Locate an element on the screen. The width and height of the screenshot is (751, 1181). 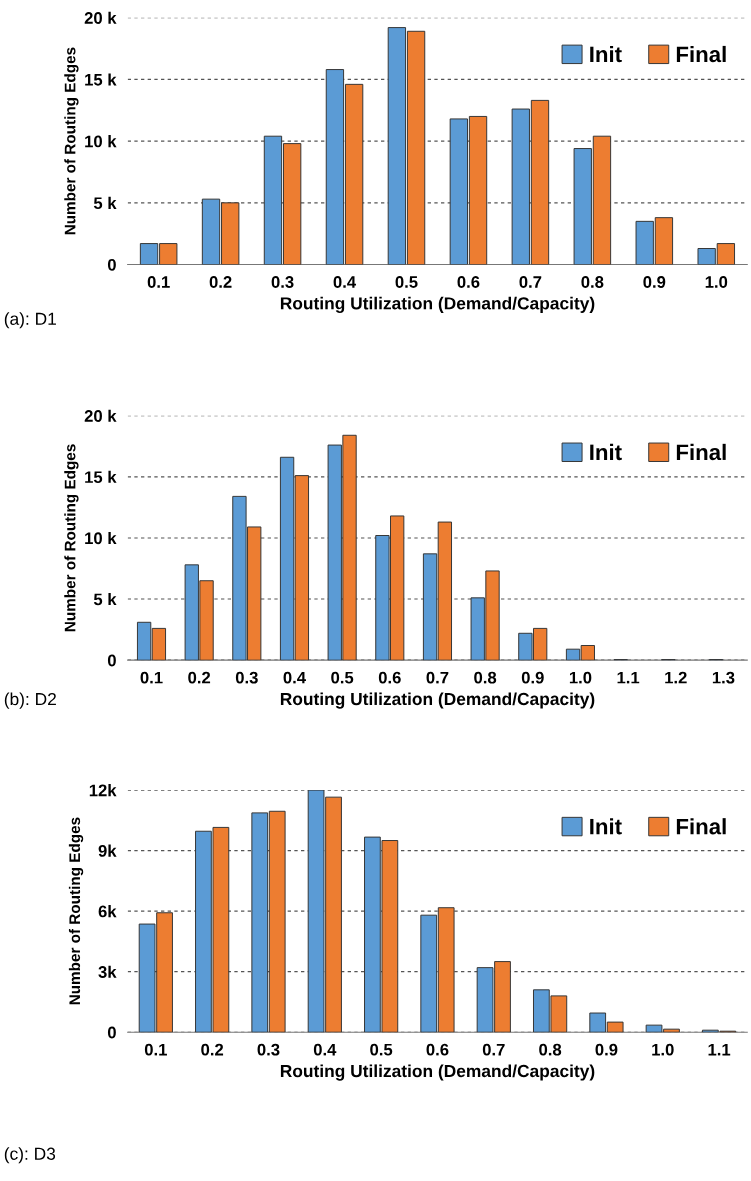
x-tick-label: 1.3 is located at coordinates (723, 677).